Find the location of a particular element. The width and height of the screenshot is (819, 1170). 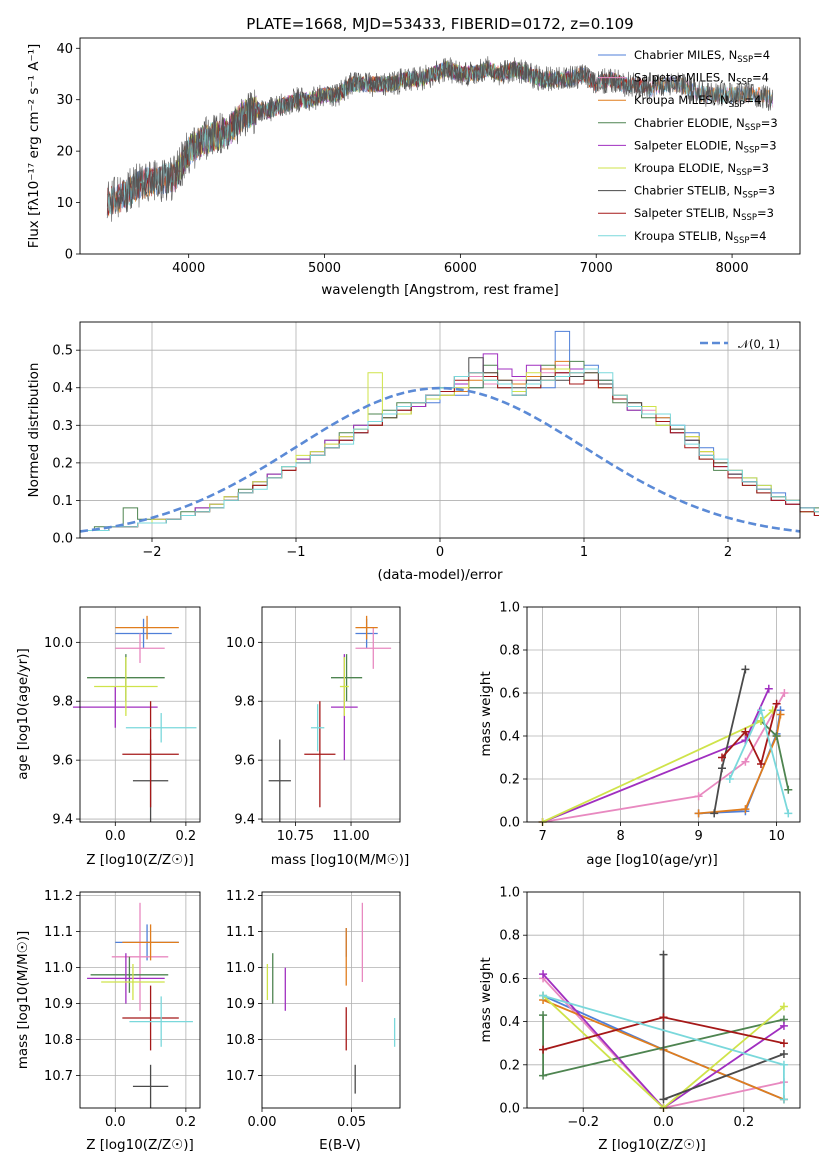

spectrum-ytick-label: 30 is located at coordinates (64, 100).